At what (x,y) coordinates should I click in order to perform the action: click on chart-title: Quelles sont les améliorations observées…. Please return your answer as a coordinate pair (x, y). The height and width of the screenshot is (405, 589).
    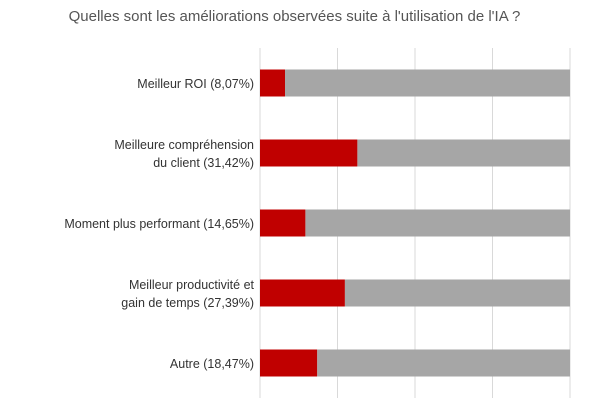
    Looking at the image, I should click on (294, 16).